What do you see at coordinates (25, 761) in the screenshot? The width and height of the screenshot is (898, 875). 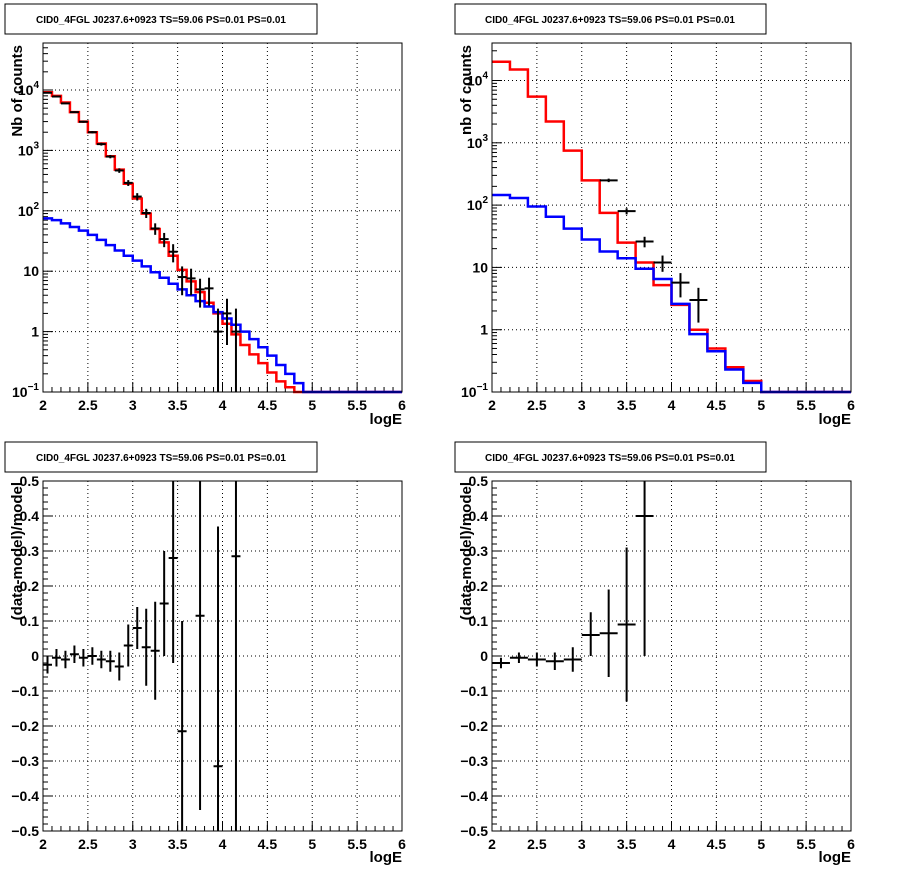 I see `y-tick-label: −0.3` at bounding box center [25, 761].